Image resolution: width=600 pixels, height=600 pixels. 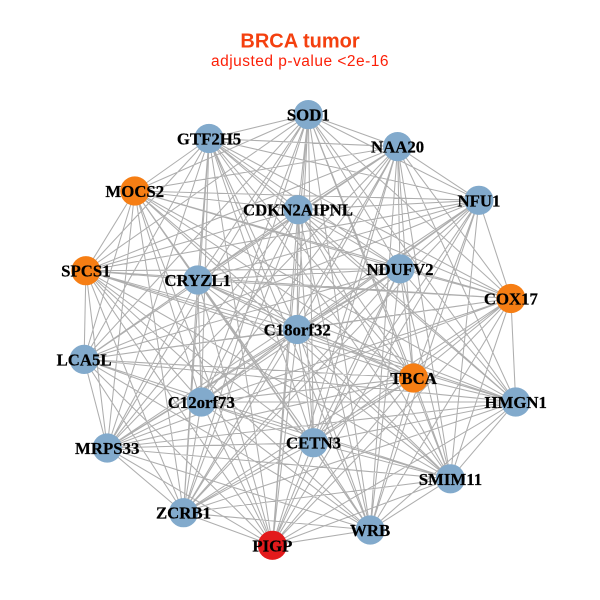 What do you see at coordinates (370, 530) in the screenshot?
I see `svg-text: WRB` at bounding box center [370, 530].